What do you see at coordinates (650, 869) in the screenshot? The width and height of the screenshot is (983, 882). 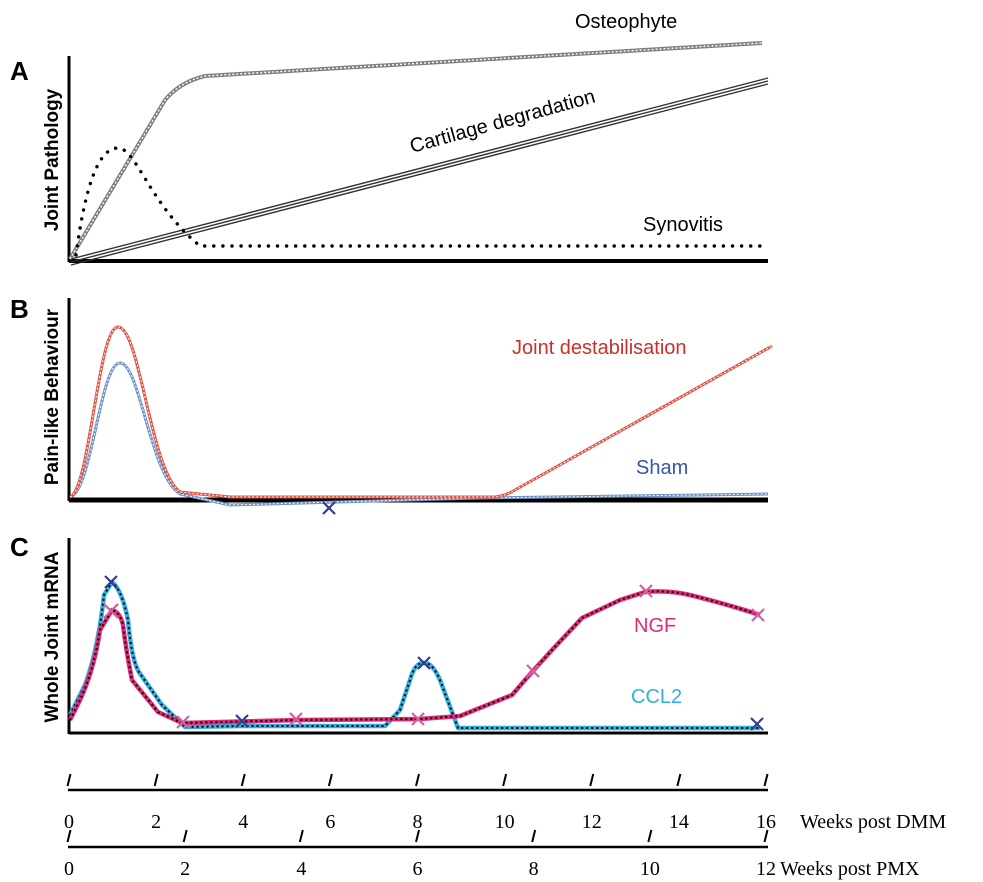 I see `pmx-tick-label: 10` at bounding box center [650, 869].